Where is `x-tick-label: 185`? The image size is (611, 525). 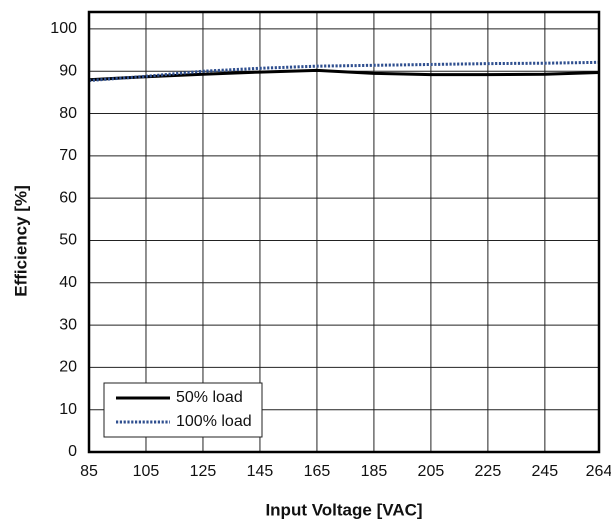
x-tick-label: 185 is located at coordinates (374, 471).